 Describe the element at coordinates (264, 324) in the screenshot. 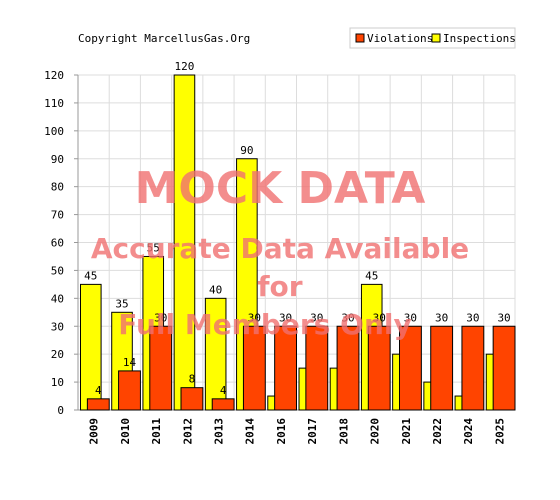

I see `watermark-line-4: Full Members Only` at that location.